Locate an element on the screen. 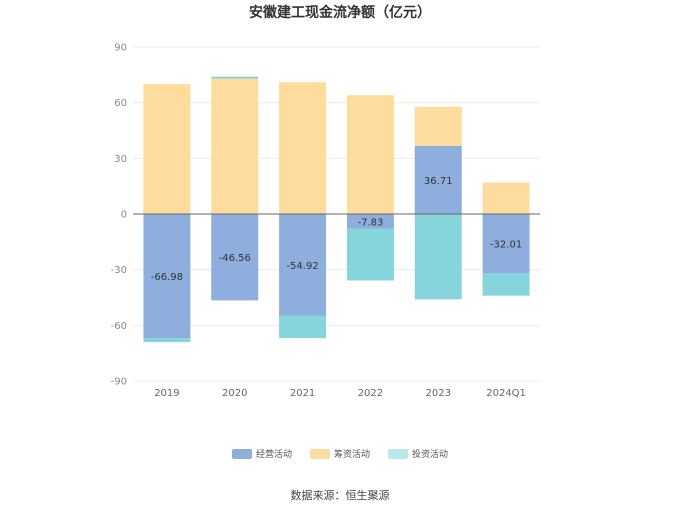  x-tick-label: 2023 is located at coordinates (438, 393).